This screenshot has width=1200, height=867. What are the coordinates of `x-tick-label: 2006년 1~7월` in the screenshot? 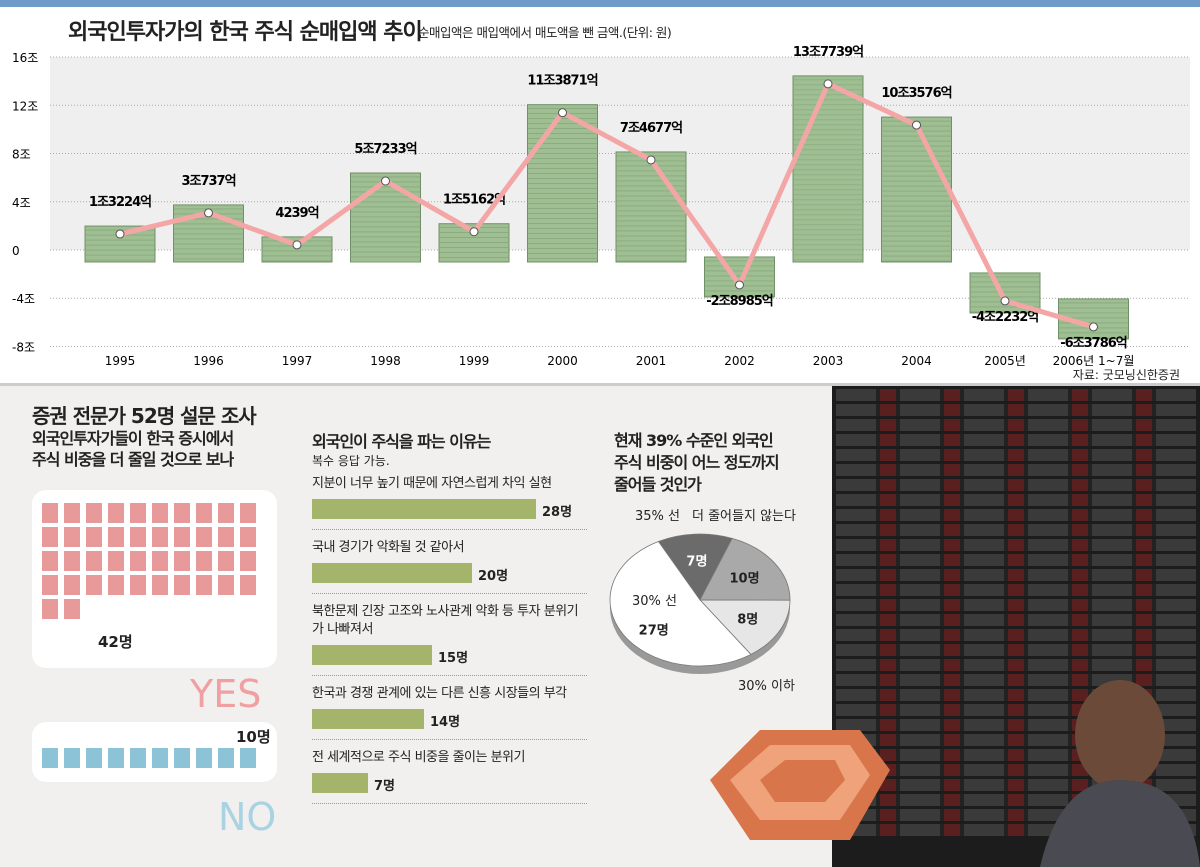 It's located at (1094, 361).